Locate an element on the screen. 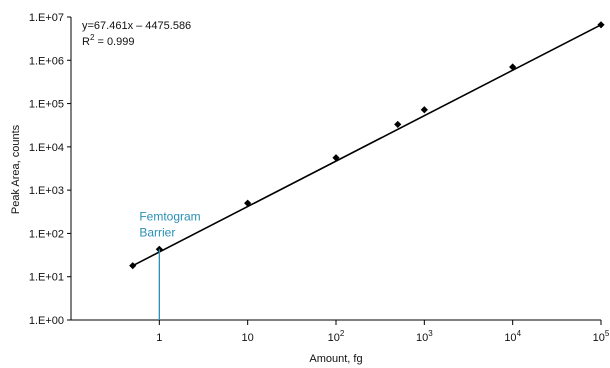 The width and height of the screenshot is (610, 368). x-tick-label-exponent: 3 is located at coordinates (430, 333).